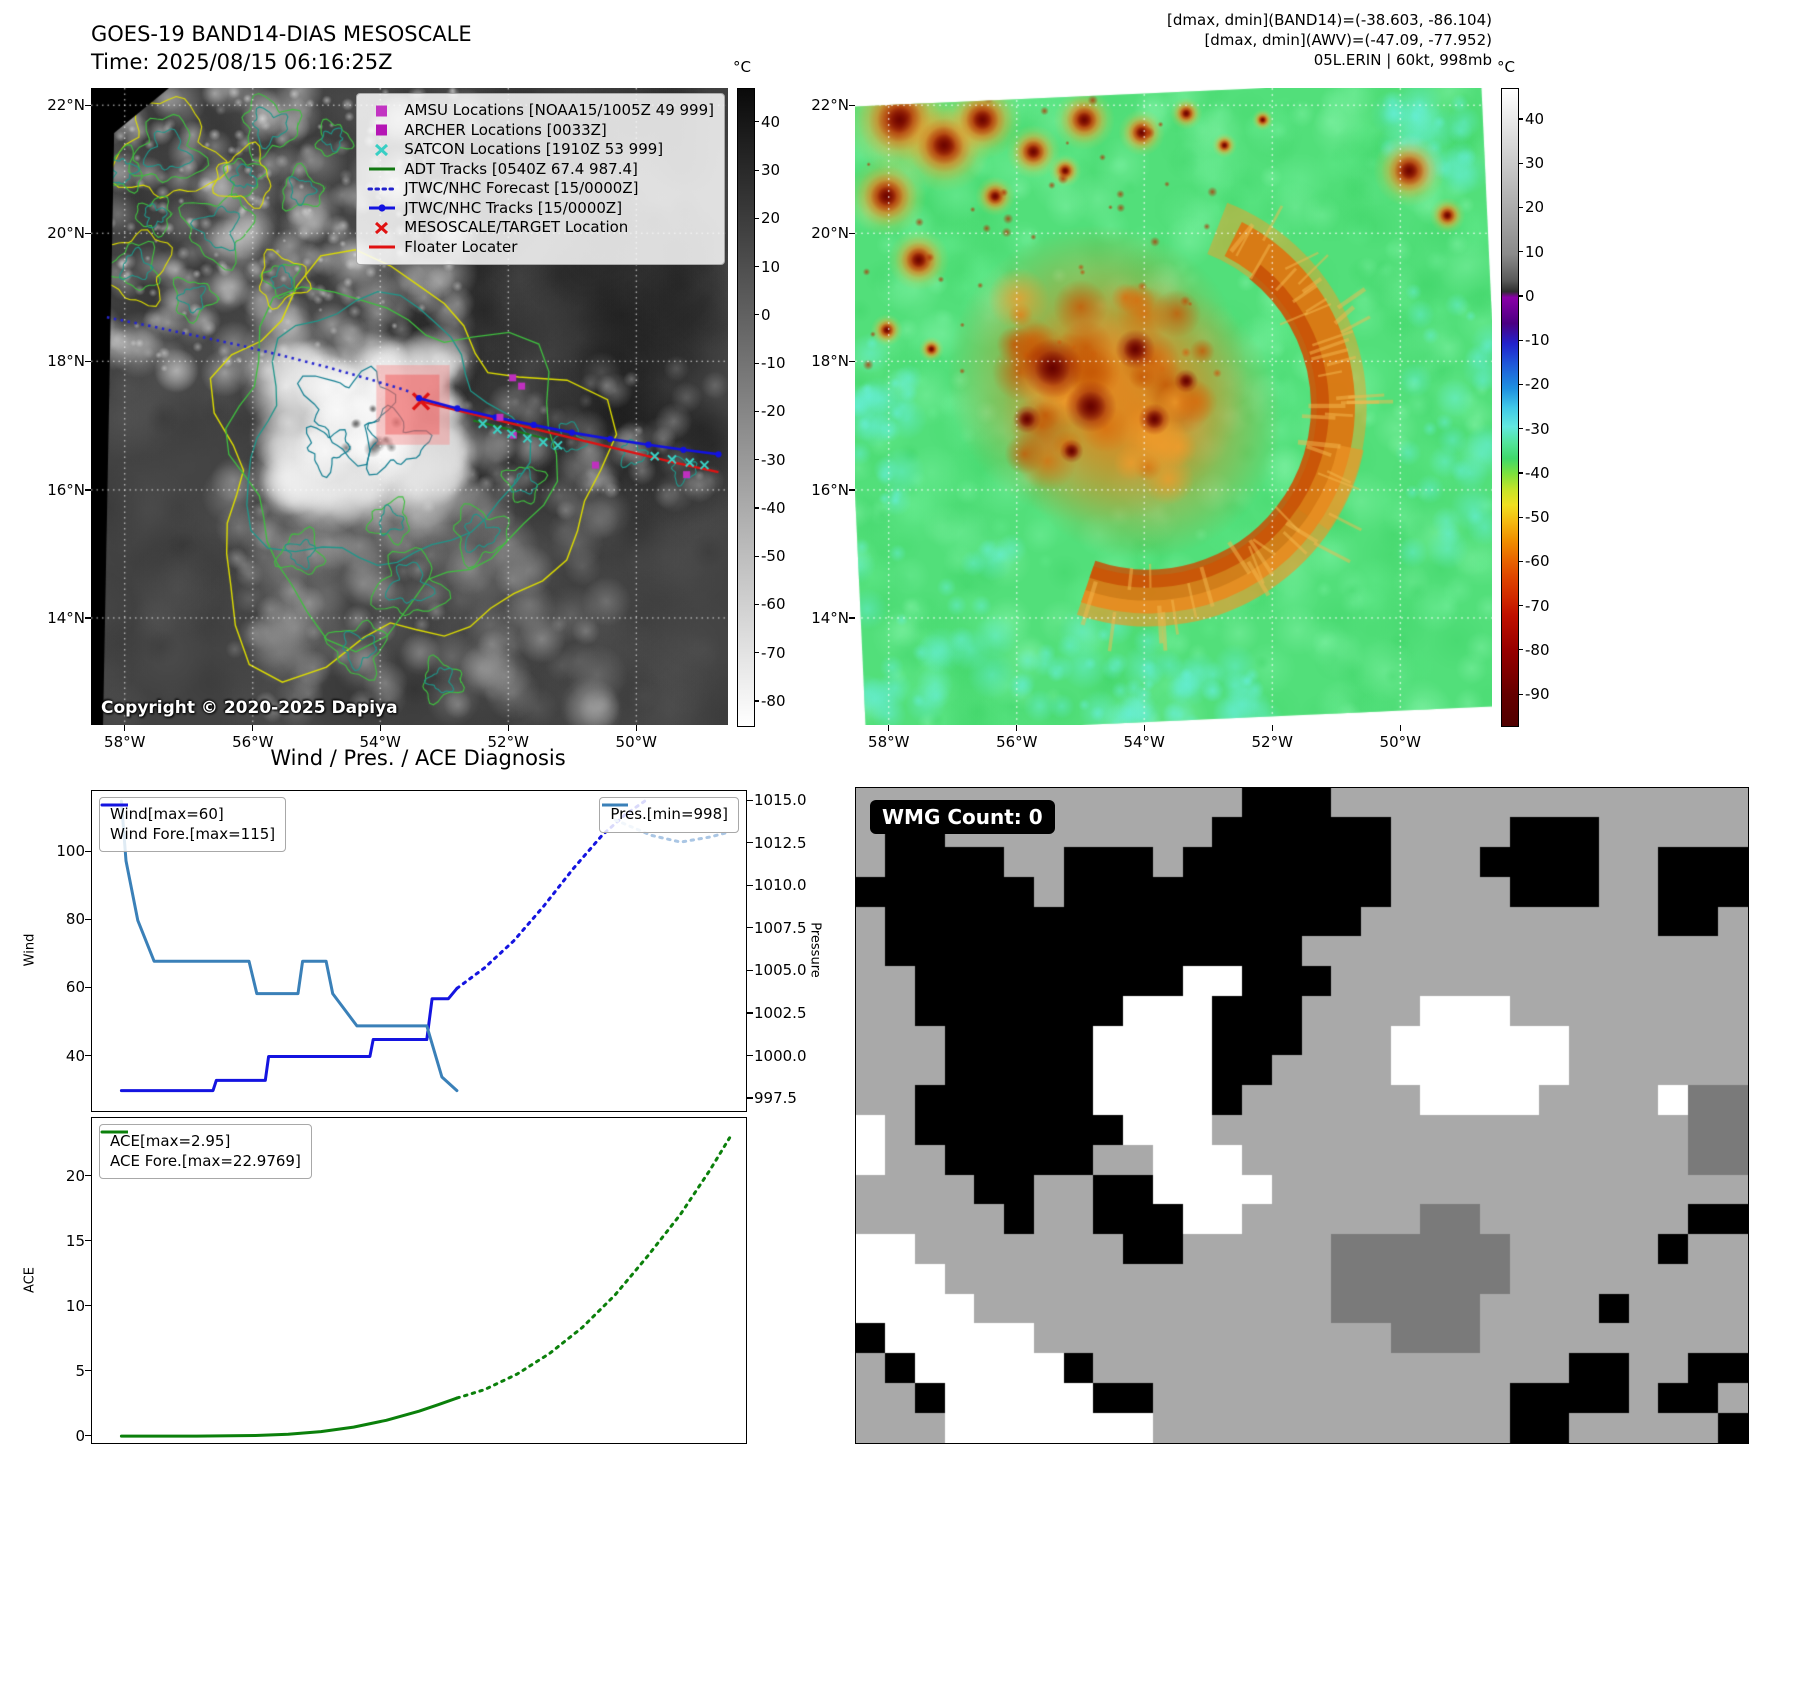  What do you see at coordinates (559, 110) in the screenshot?
I see `legend-item-label: AMSU Locations [NOAA15/1005Z 49 999]` at bounding box center [559, 110].